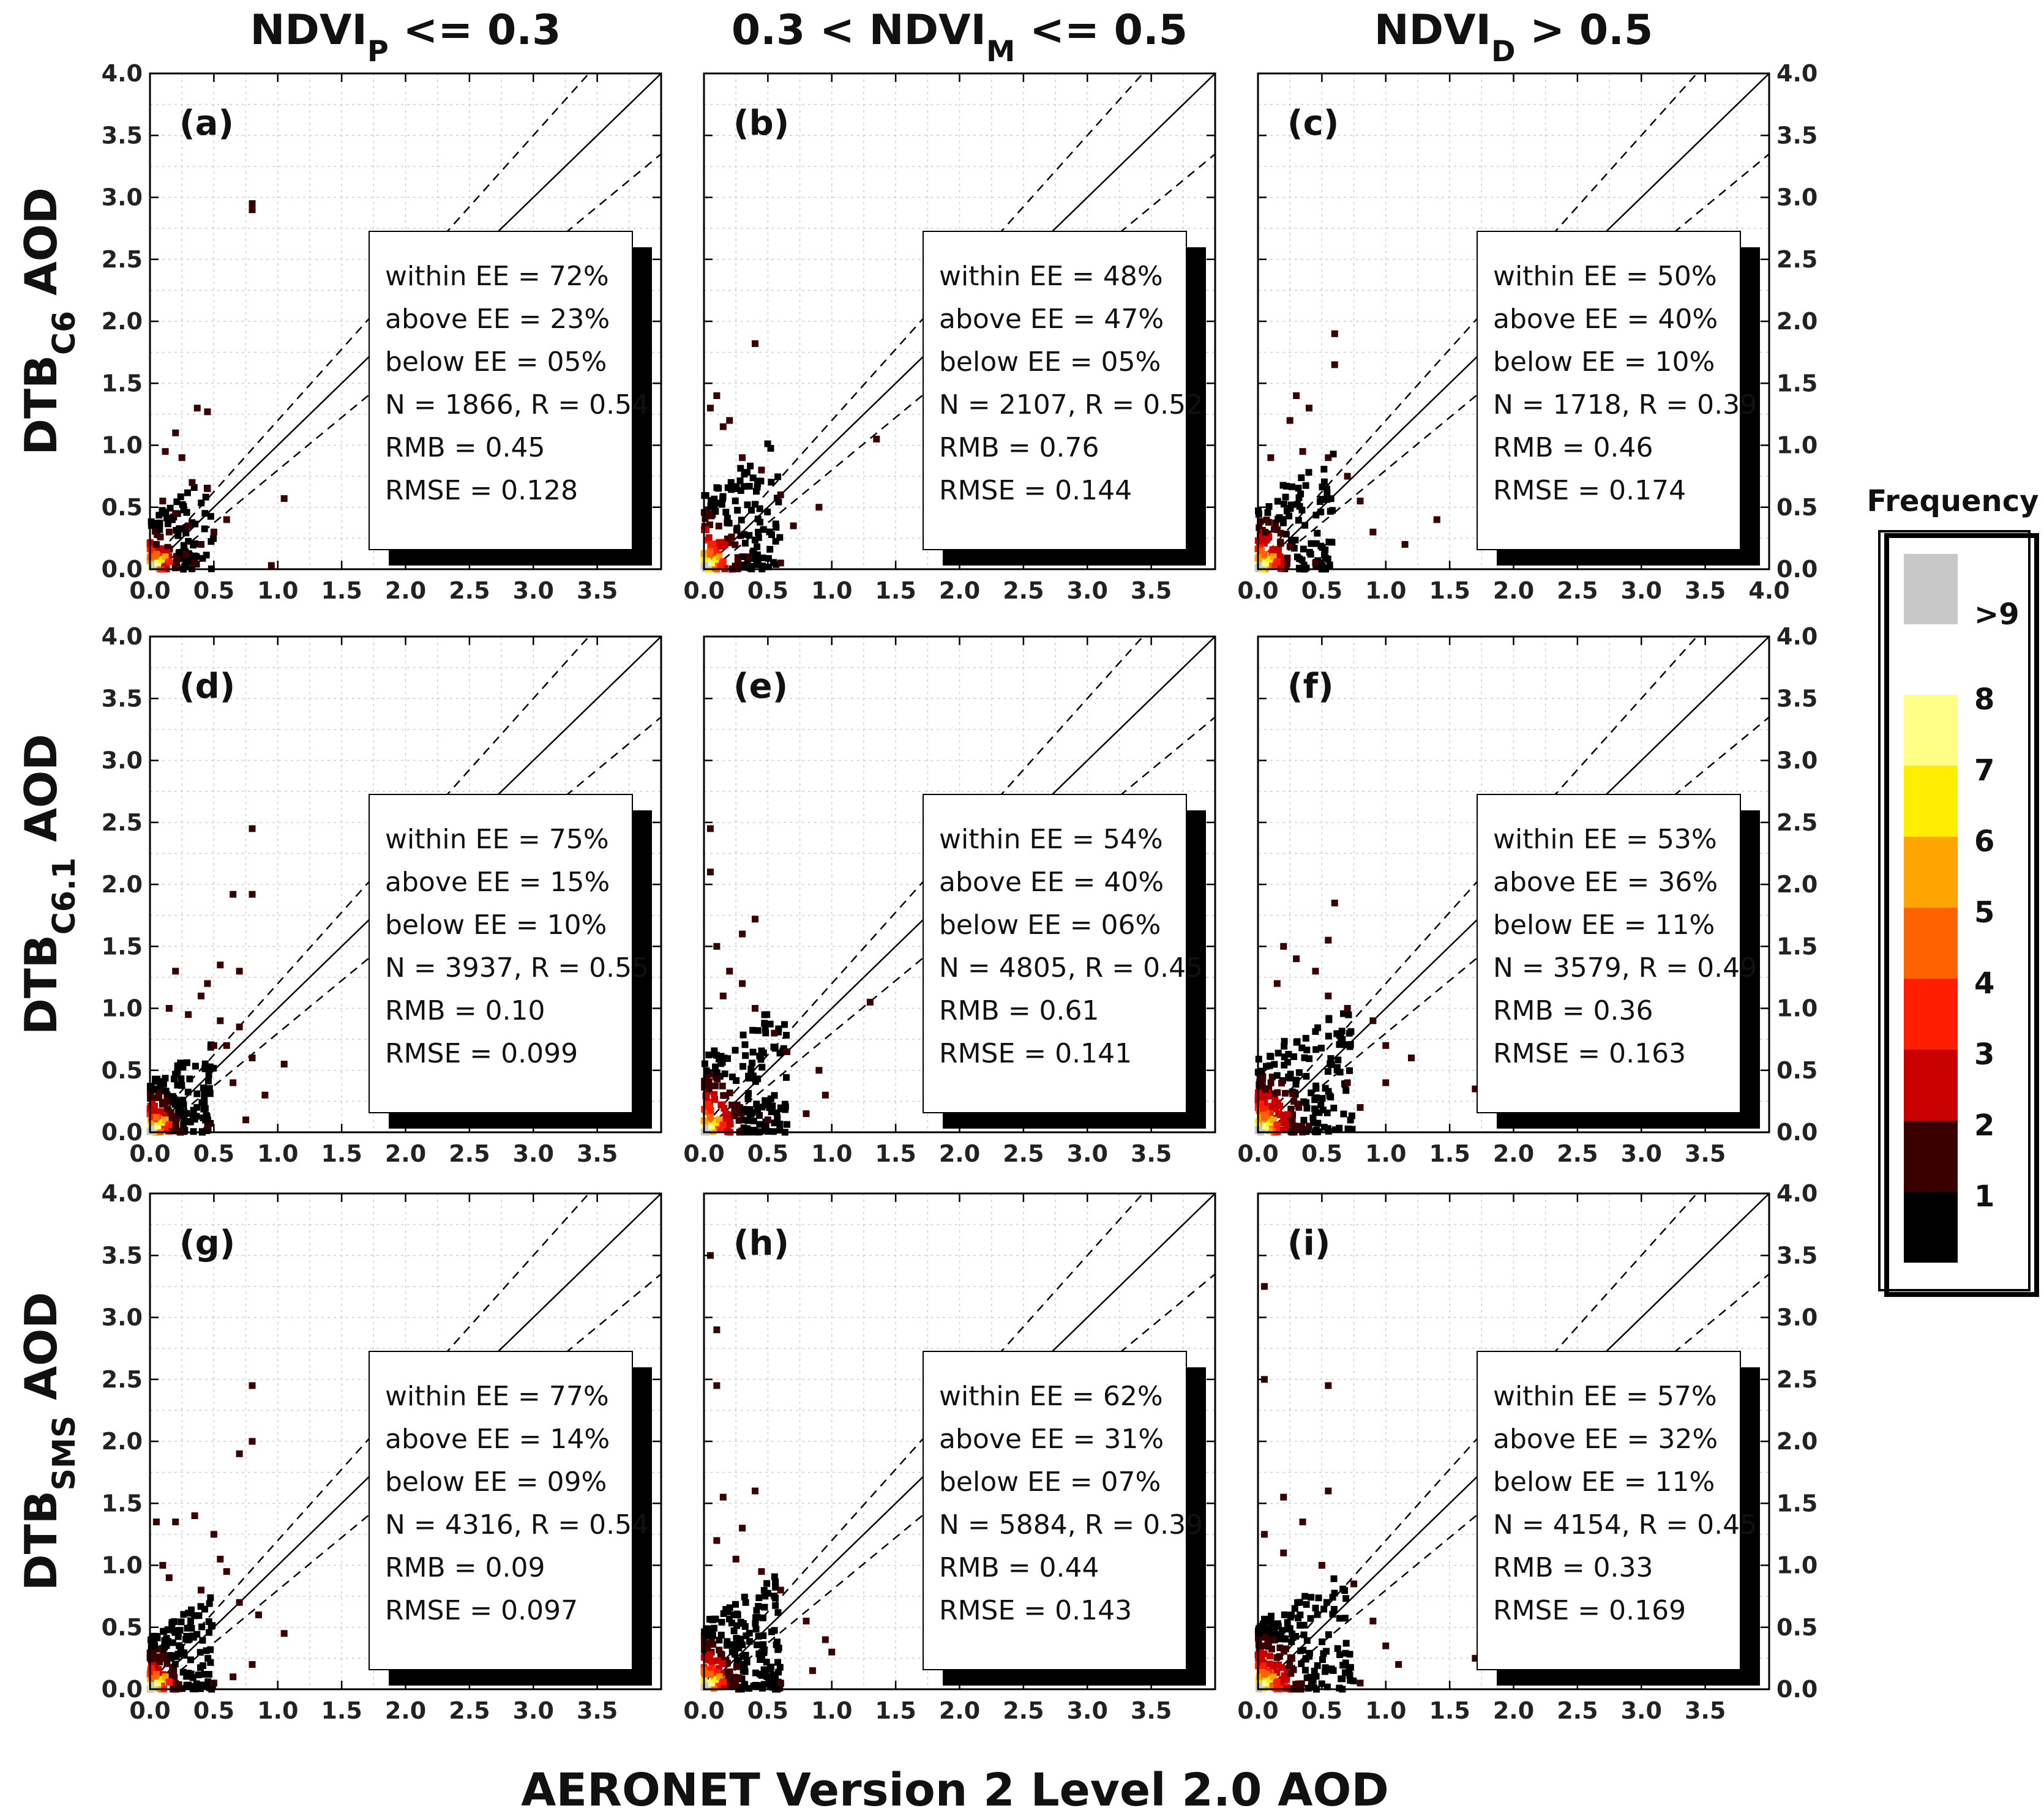 The image size is (2044, 1819). Describe the element at coordinates (1931, 1085) in the screenshot. I see `legend-swatch` at that location.